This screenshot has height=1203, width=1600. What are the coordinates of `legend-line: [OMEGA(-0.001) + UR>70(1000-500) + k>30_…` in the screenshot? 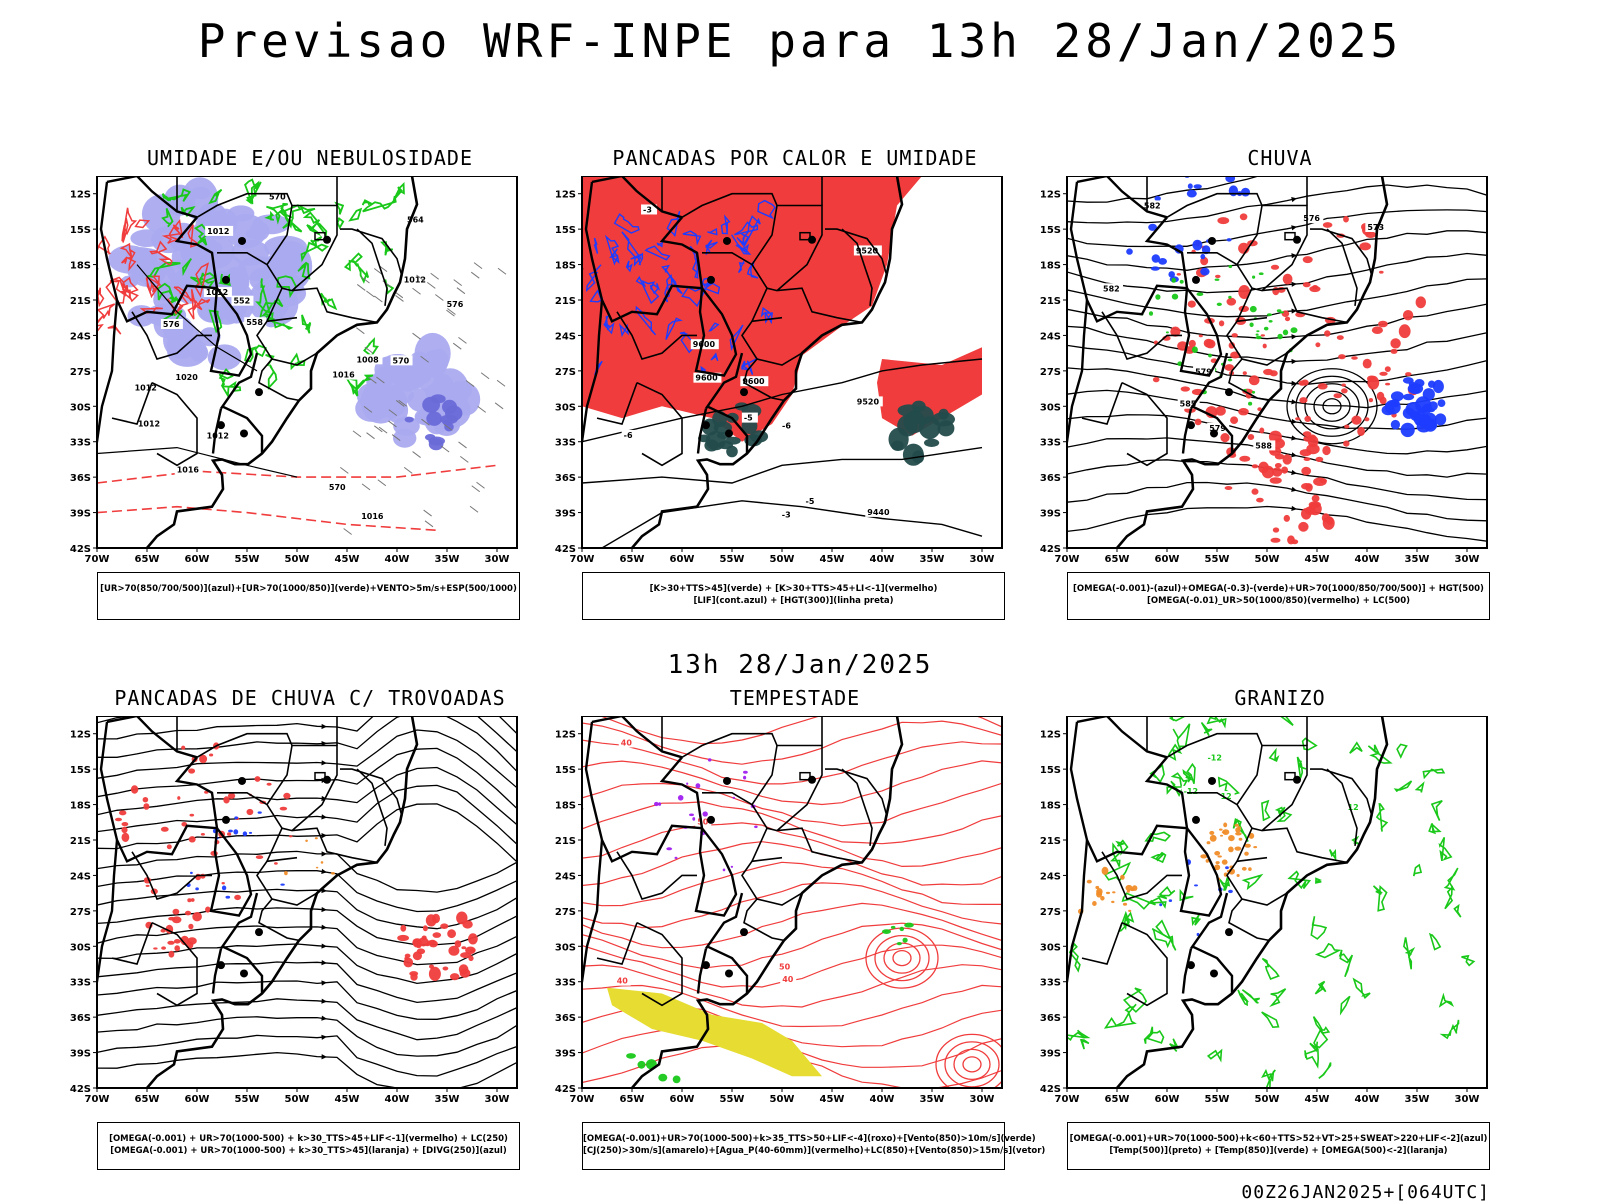 It's located at (308, 1151).